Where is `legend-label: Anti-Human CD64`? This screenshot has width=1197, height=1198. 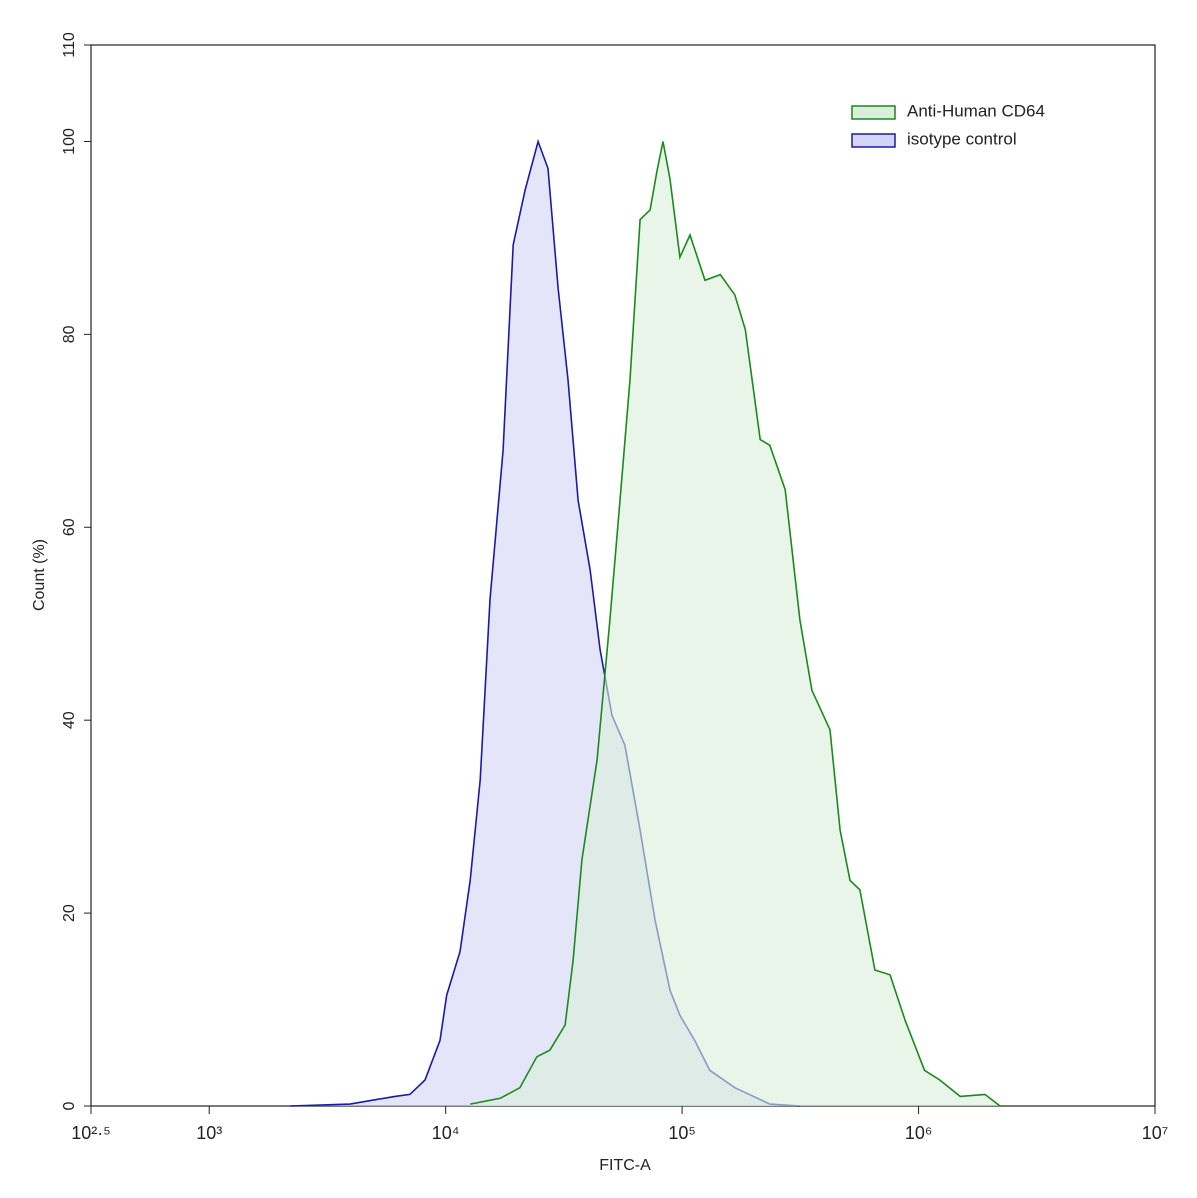
legend-label: Anti-Human CD64 is located at coordinates (976, 110).